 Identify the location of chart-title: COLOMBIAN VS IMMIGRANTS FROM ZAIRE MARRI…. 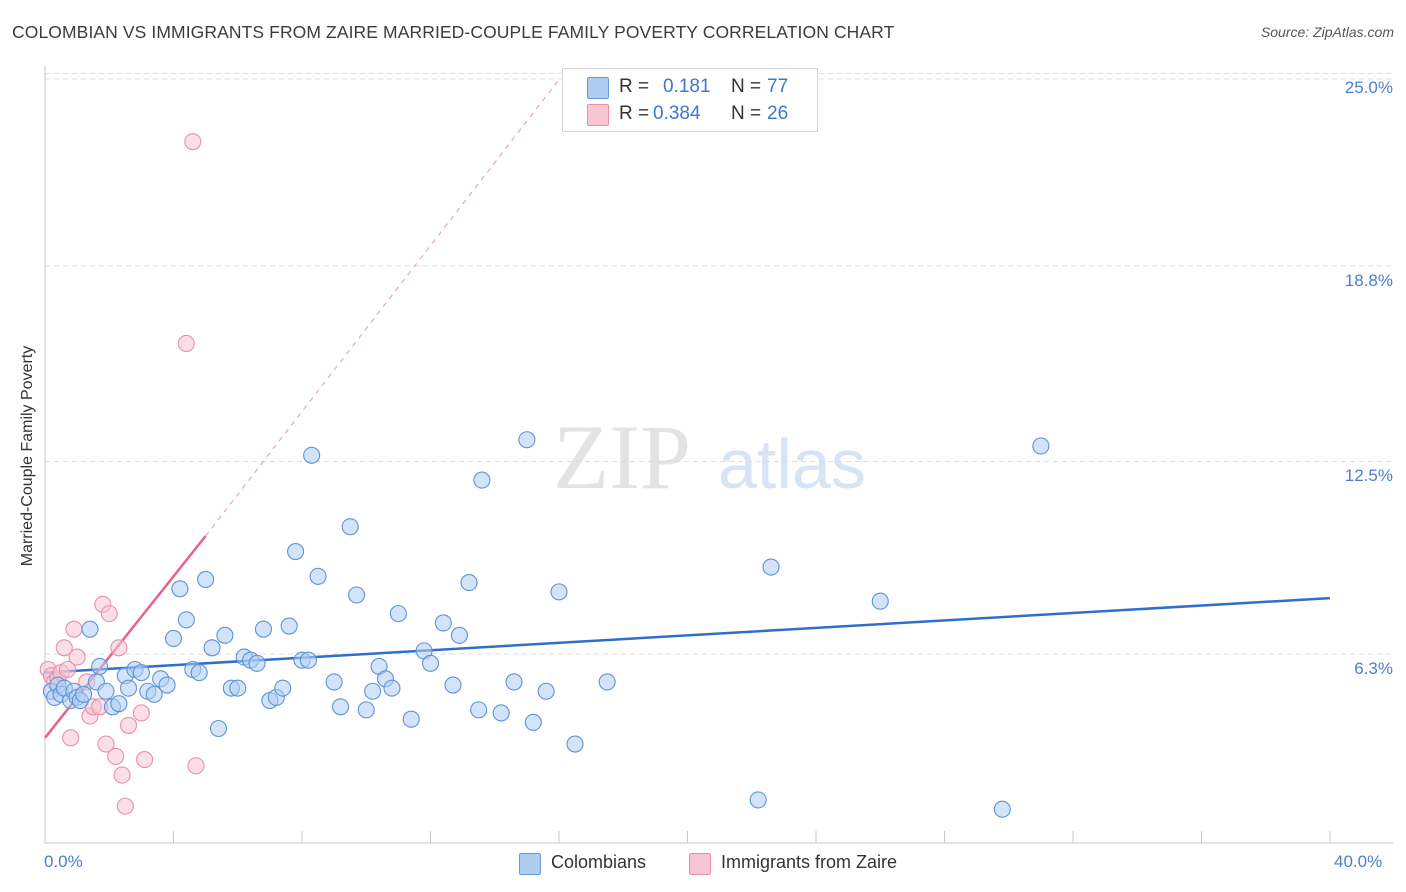
(453, 32).